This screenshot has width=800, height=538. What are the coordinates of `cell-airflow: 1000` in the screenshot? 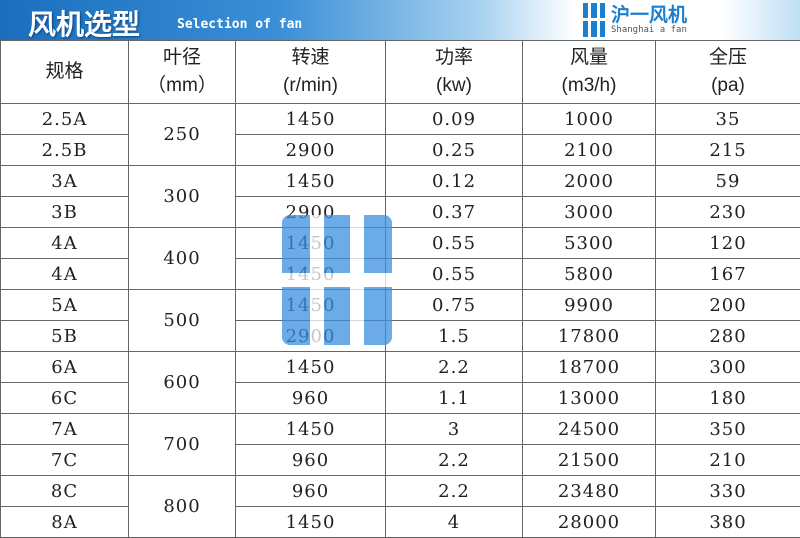 It's located at (589, 119).